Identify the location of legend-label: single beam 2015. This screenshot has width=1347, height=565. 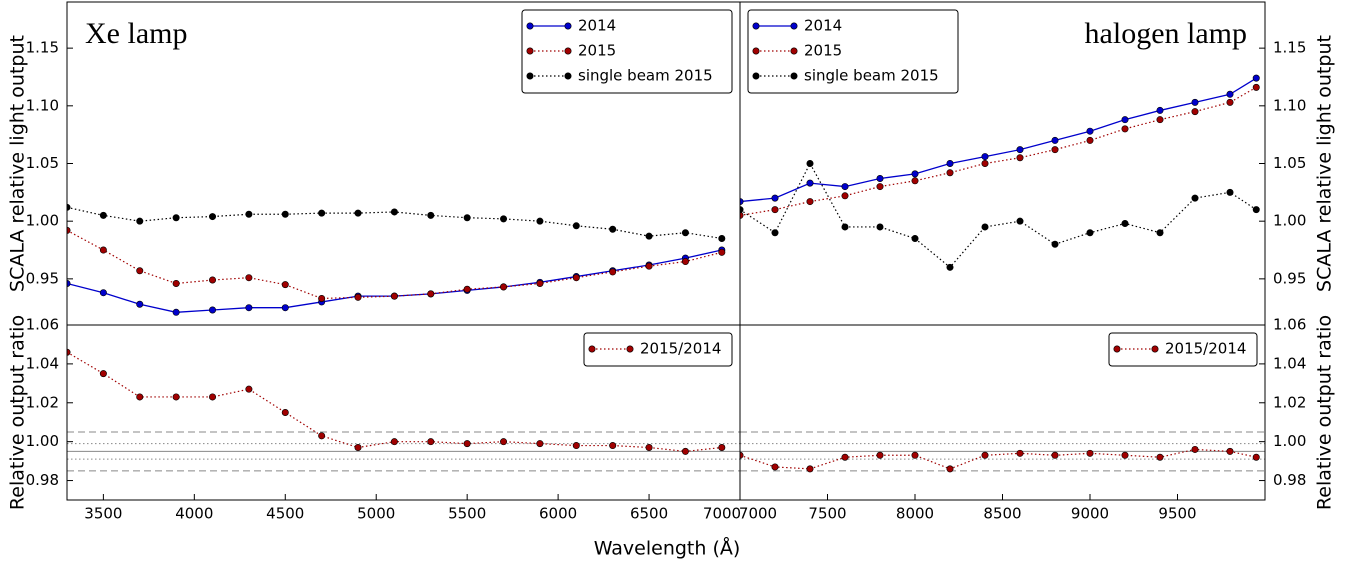
(871, 76).